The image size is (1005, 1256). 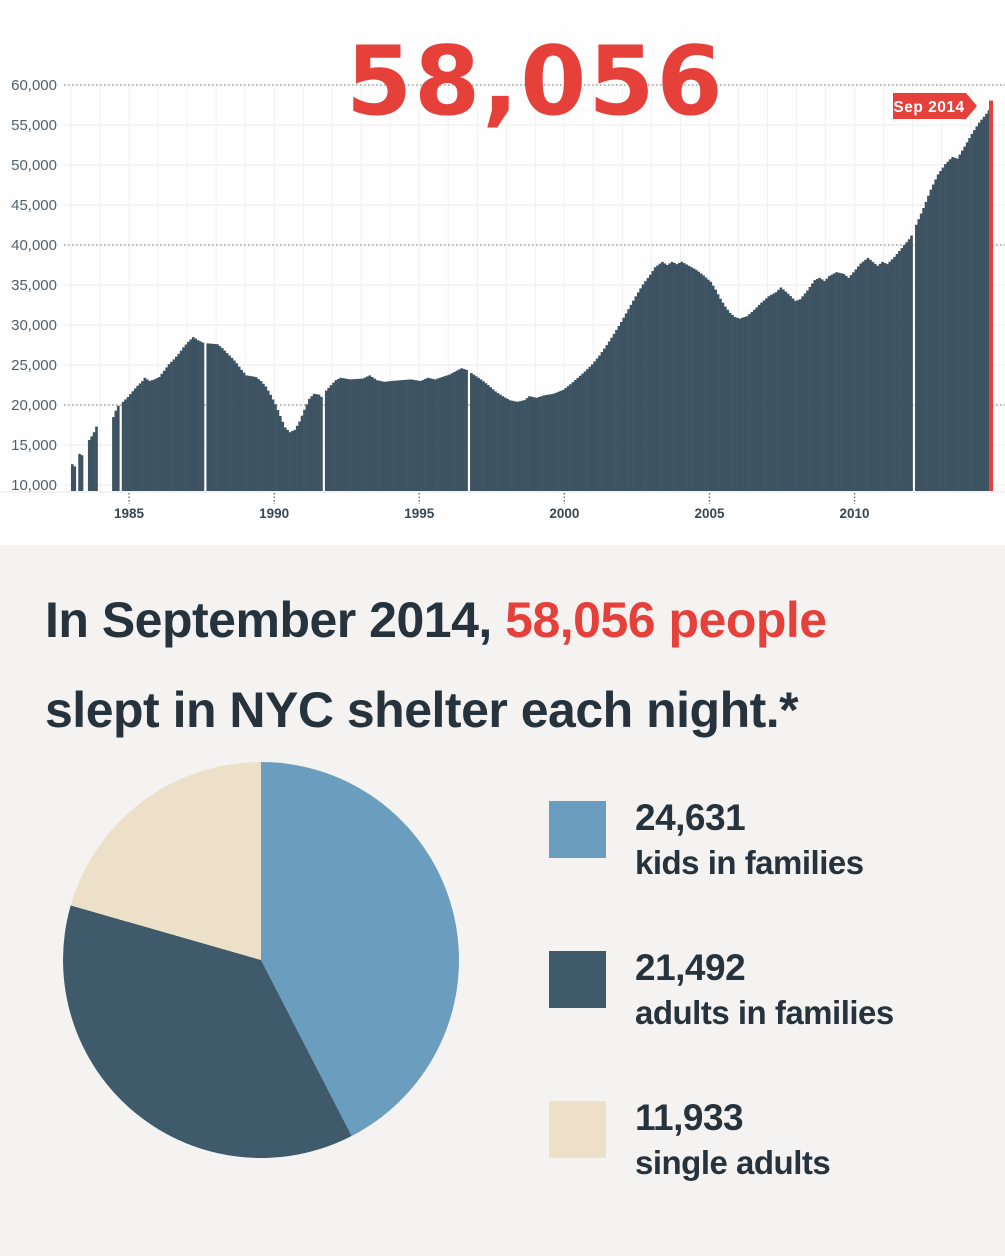 What do you see at coordinates (360, 949) in the screenshot?
I see `pie-slice-kids-in-families` at bounding box center [360, 949].